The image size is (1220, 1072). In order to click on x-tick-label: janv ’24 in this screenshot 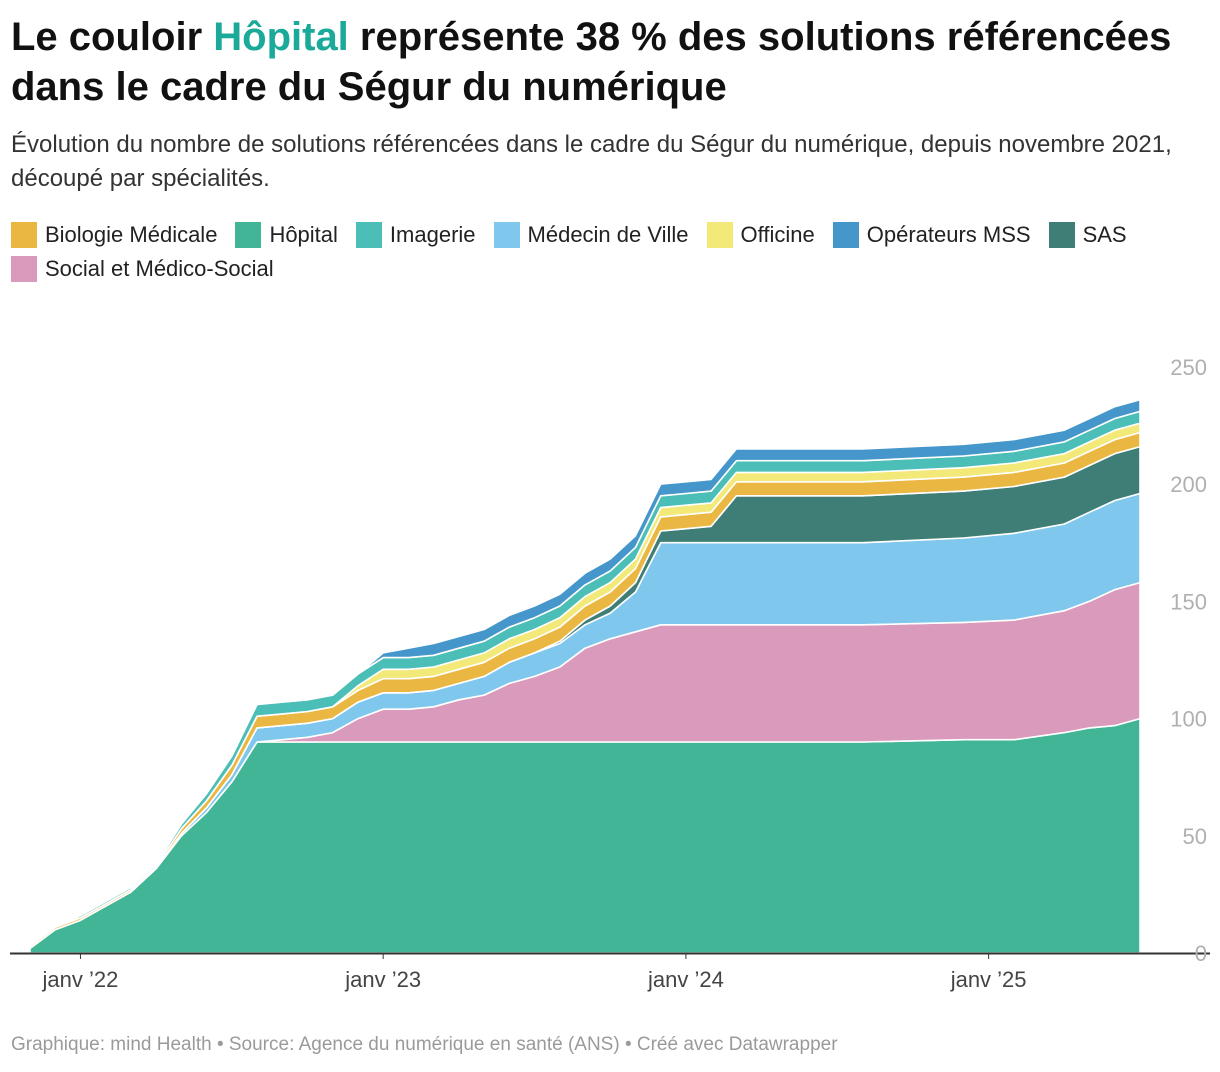, I will do `click(685, 979)`.